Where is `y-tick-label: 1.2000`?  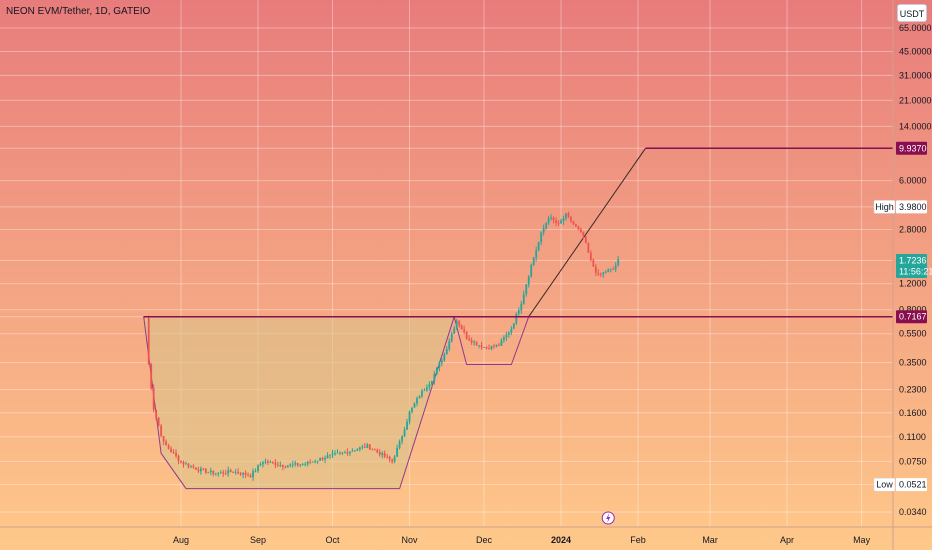 y-tick-label: 1.2000 is located at coordinates (913, 284).